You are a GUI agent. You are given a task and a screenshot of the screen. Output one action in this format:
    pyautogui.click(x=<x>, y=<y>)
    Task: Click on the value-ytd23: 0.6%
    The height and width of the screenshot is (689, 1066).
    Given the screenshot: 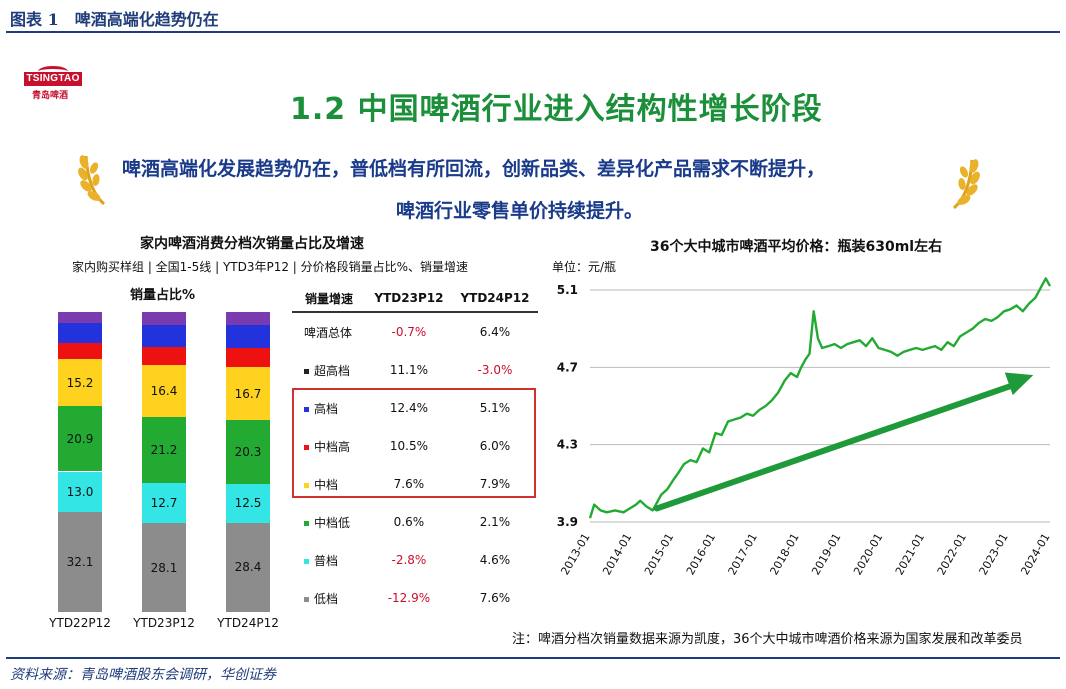 What is the action you would take?
    pyautogui.click(x=409, y=522)
    